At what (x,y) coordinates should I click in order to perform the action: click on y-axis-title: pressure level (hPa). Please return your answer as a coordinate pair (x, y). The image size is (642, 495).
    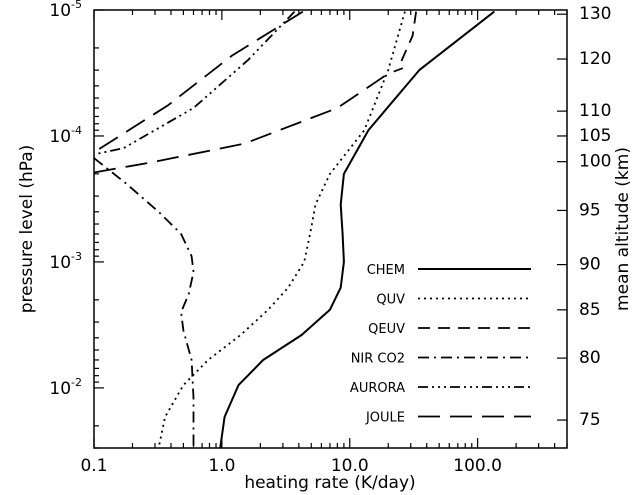
    Looking at the image, I should click on (27, 229).